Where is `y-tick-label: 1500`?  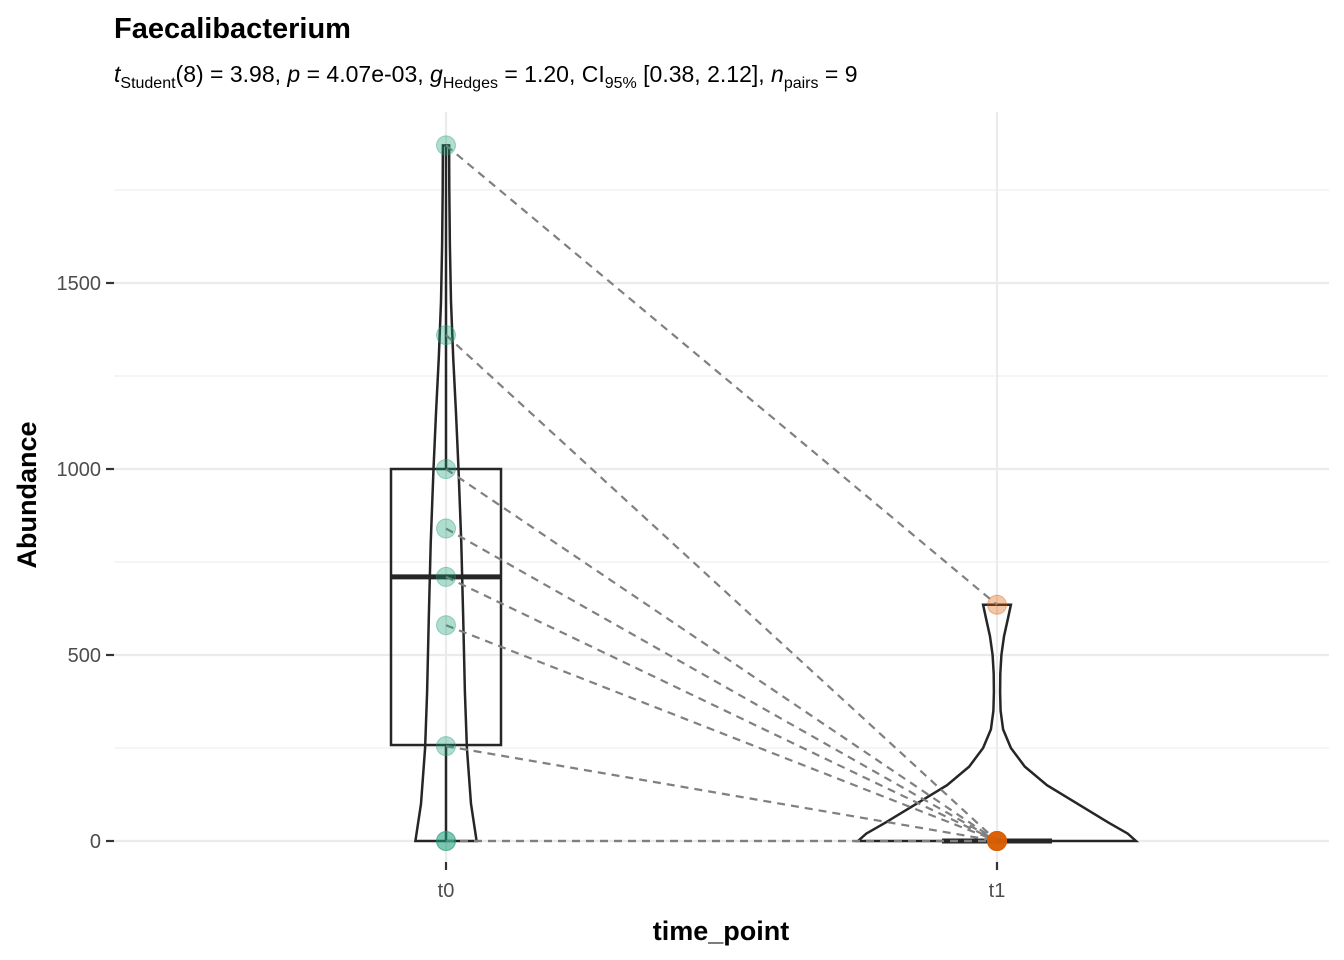 y-tick-label: 1500 is located at coordinates (79, 284).